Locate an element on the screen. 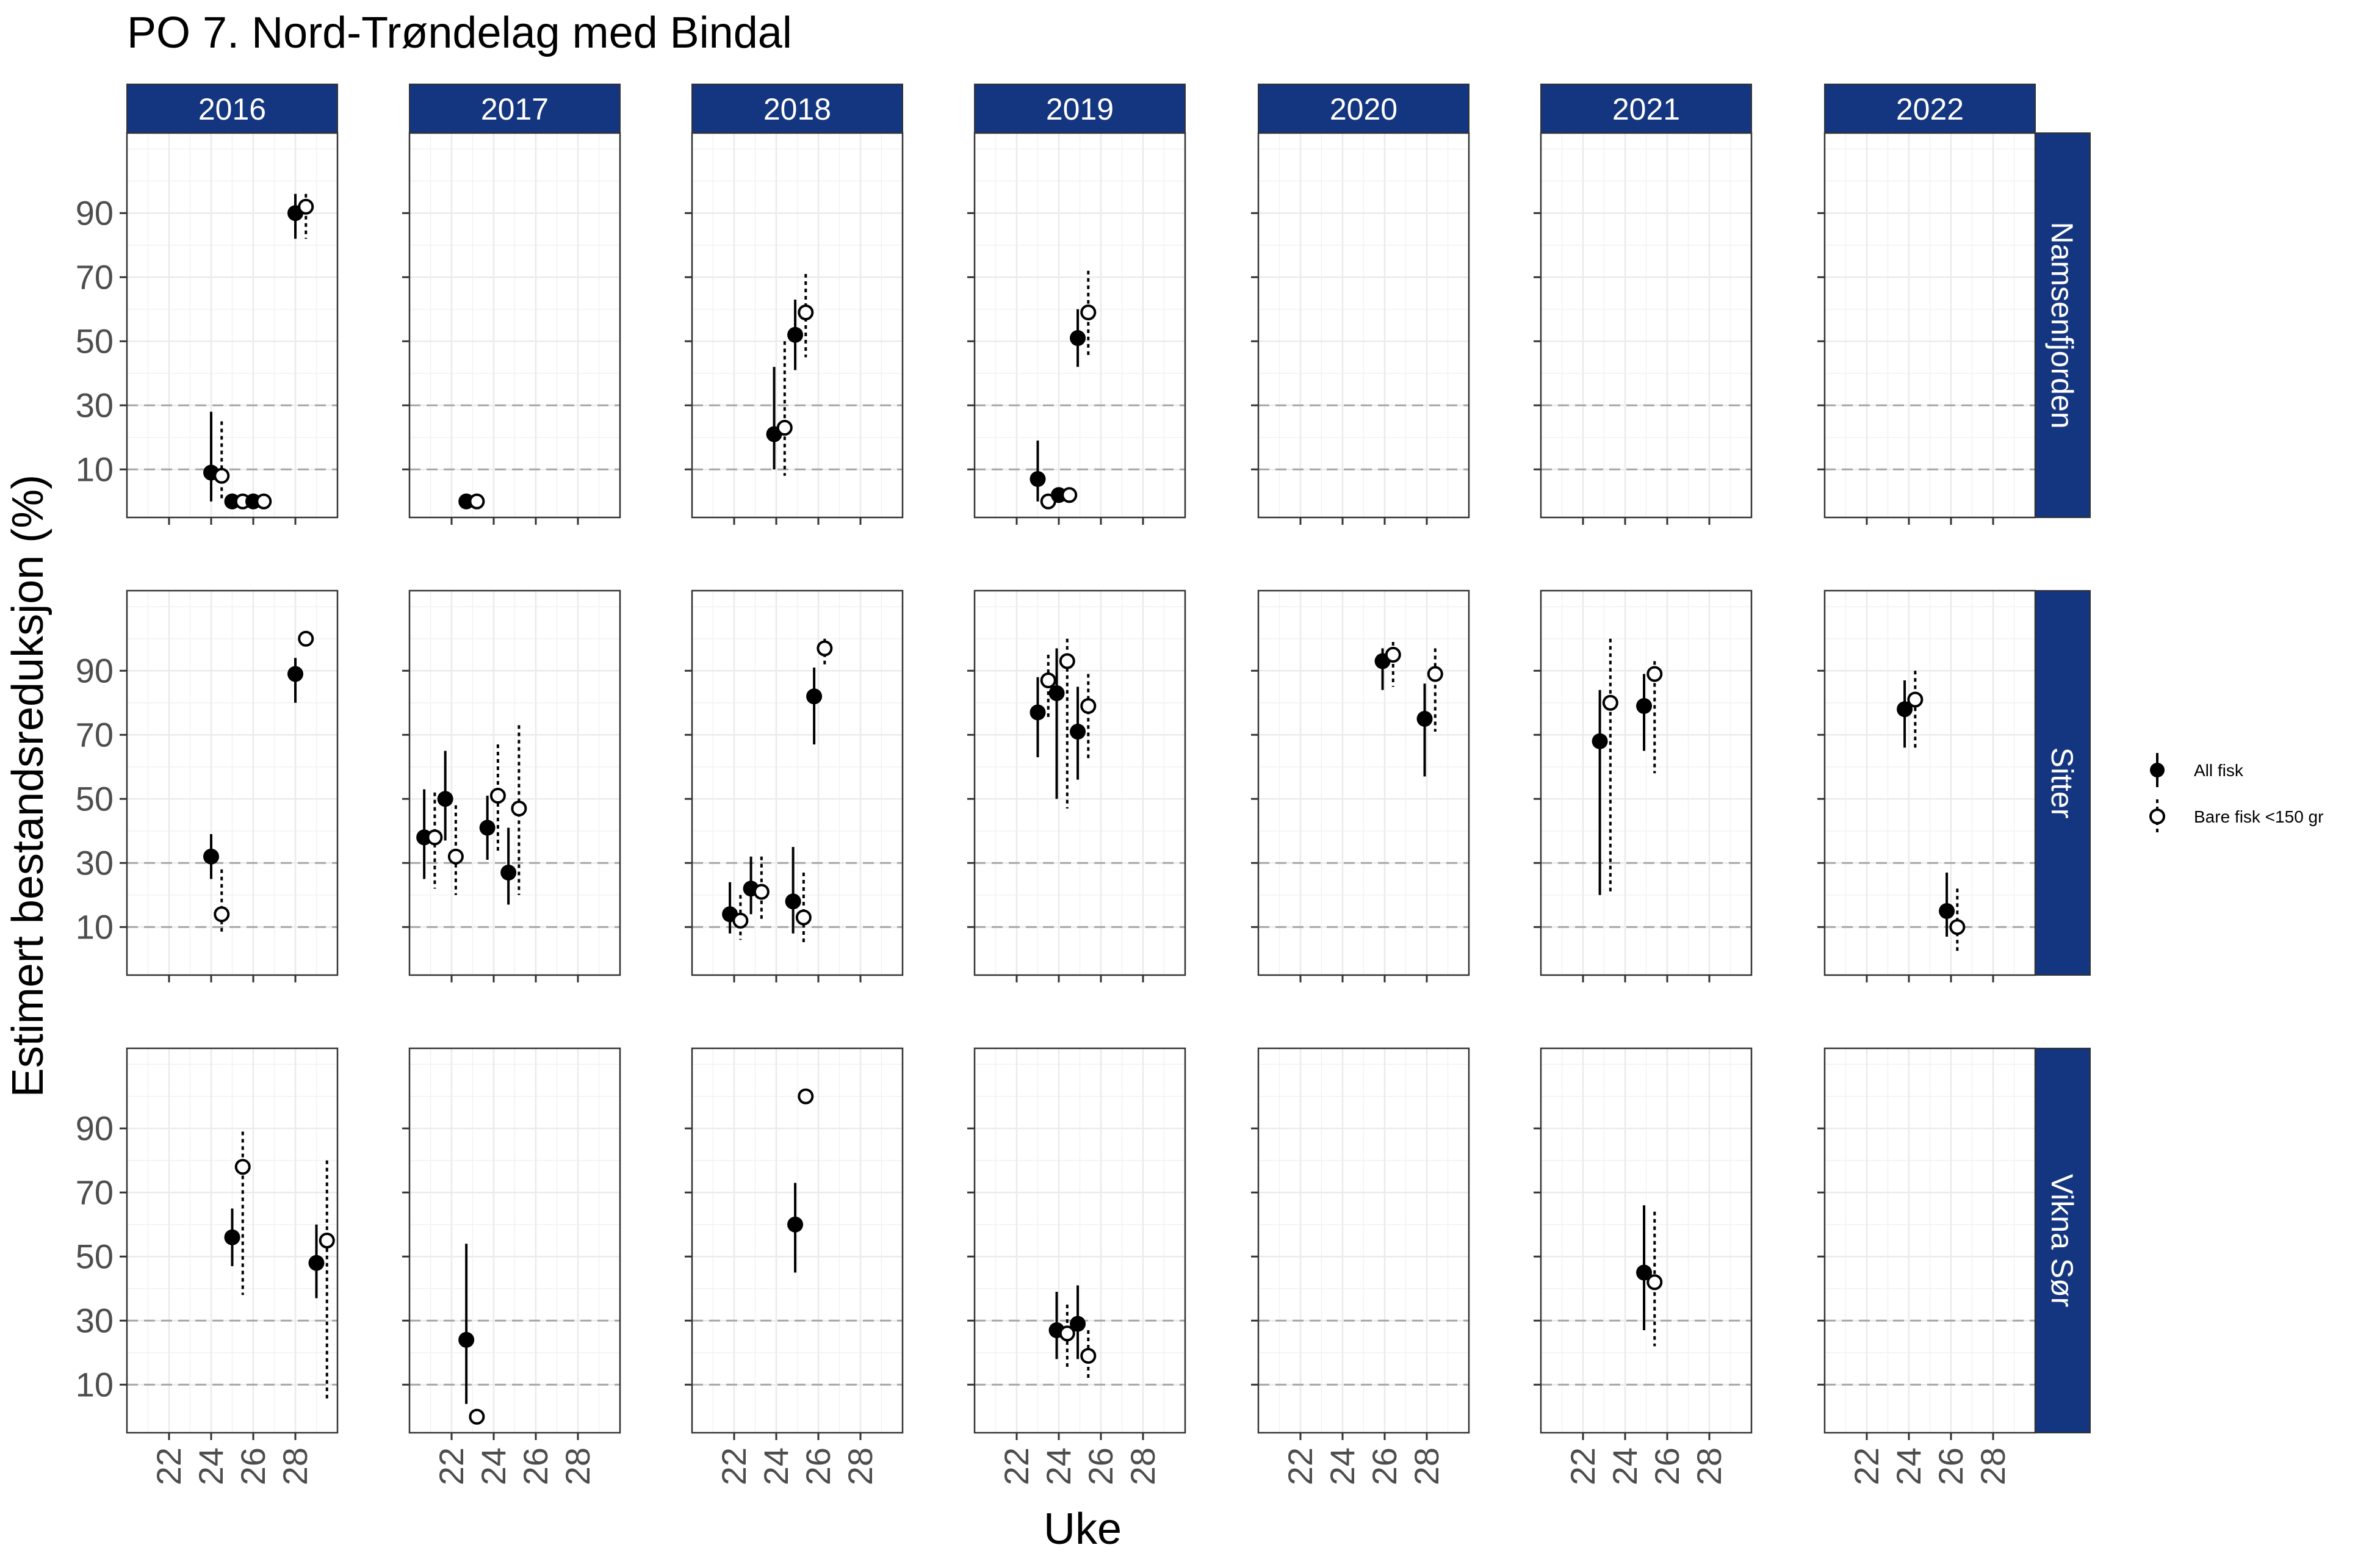 This screenshot has width=2380, height=1556. strip-label-2019: 2019 is located at coordinates (1080, 109).